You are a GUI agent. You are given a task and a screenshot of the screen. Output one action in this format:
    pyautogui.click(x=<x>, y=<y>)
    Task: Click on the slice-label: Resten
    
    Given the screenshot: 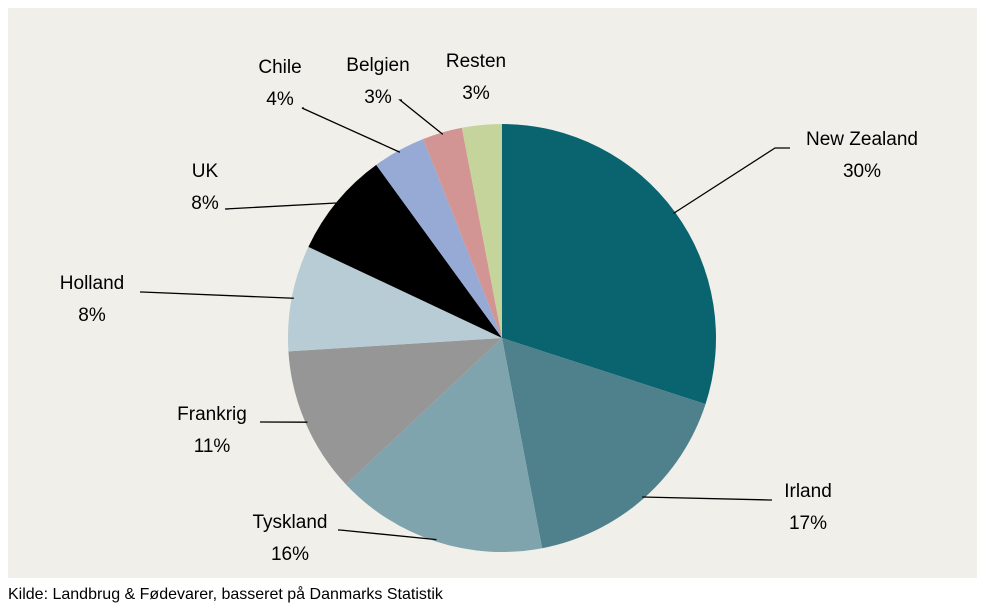 What is the action you would take?
    pyautogui.click(x=476, y=61)
    